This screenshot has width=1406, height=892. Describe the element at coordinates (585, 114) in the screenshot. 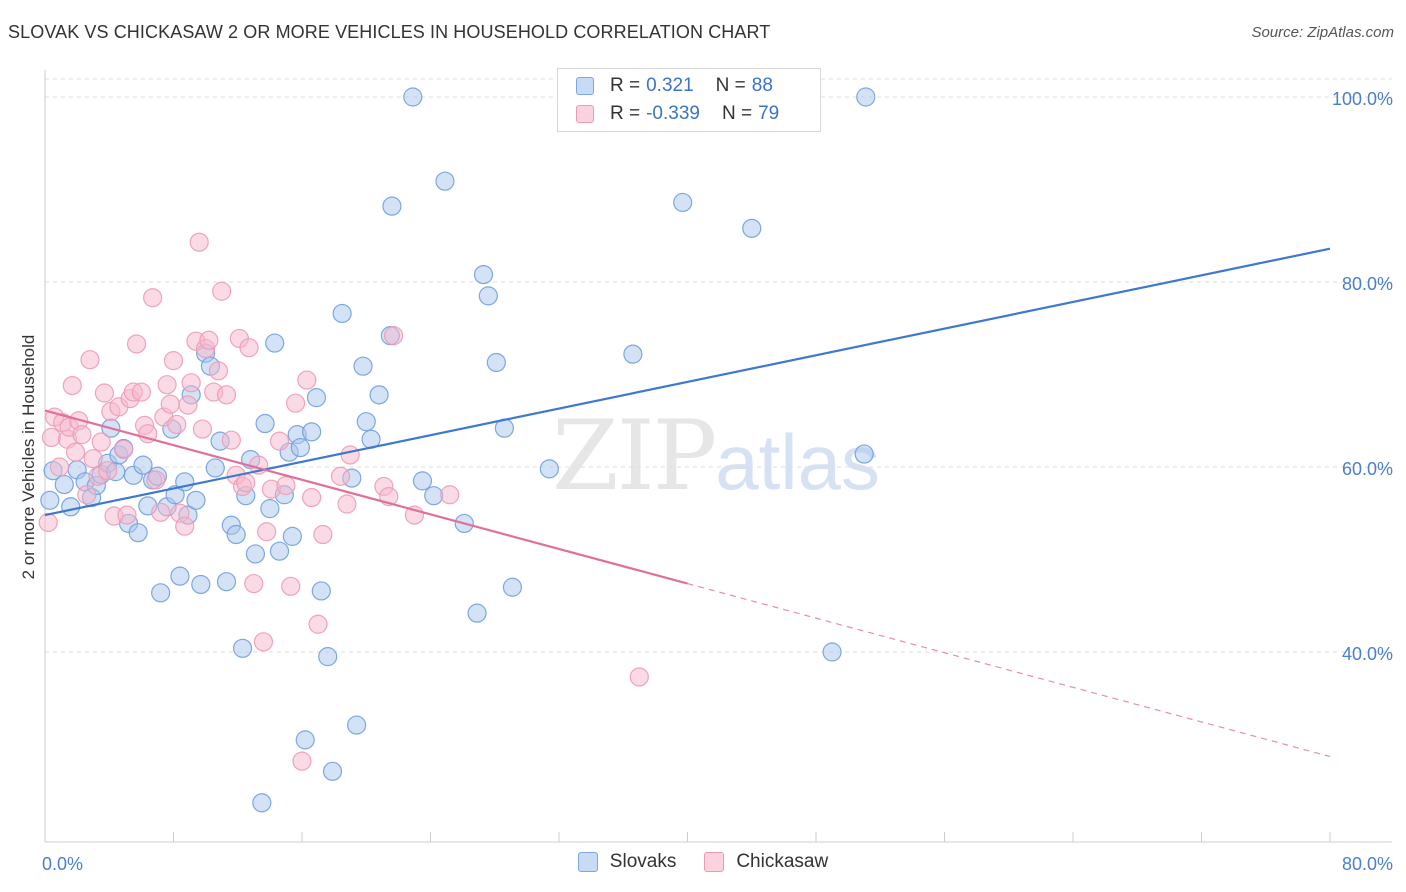

I see `legend-swatch-chickasaw` at that location.